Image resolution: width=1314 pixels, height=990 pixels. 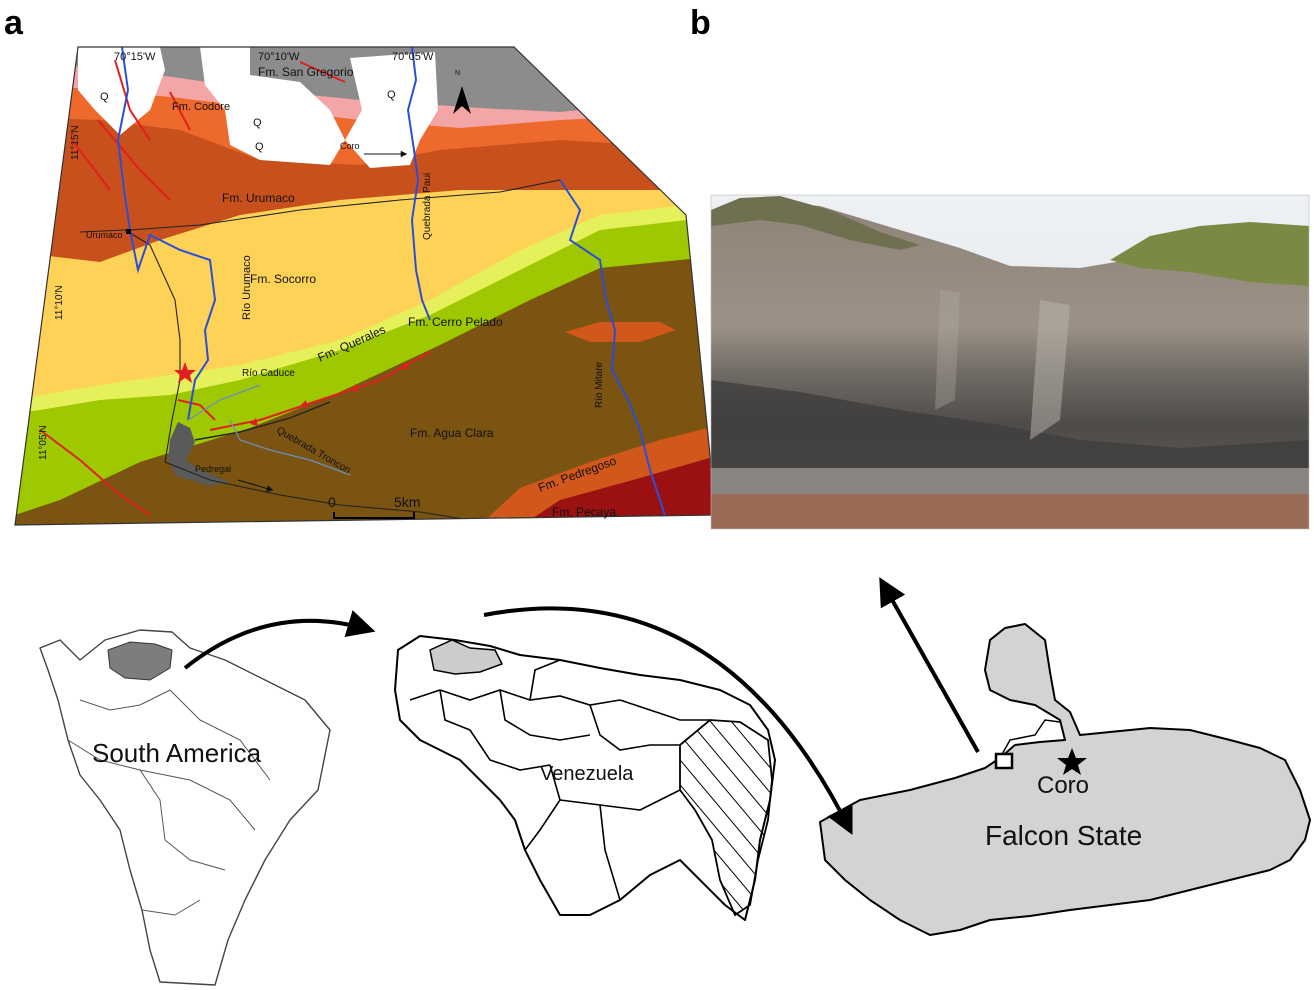 I want to click on label-quebrada-paui: Quebrada Paui, so click(x=427, y=206).